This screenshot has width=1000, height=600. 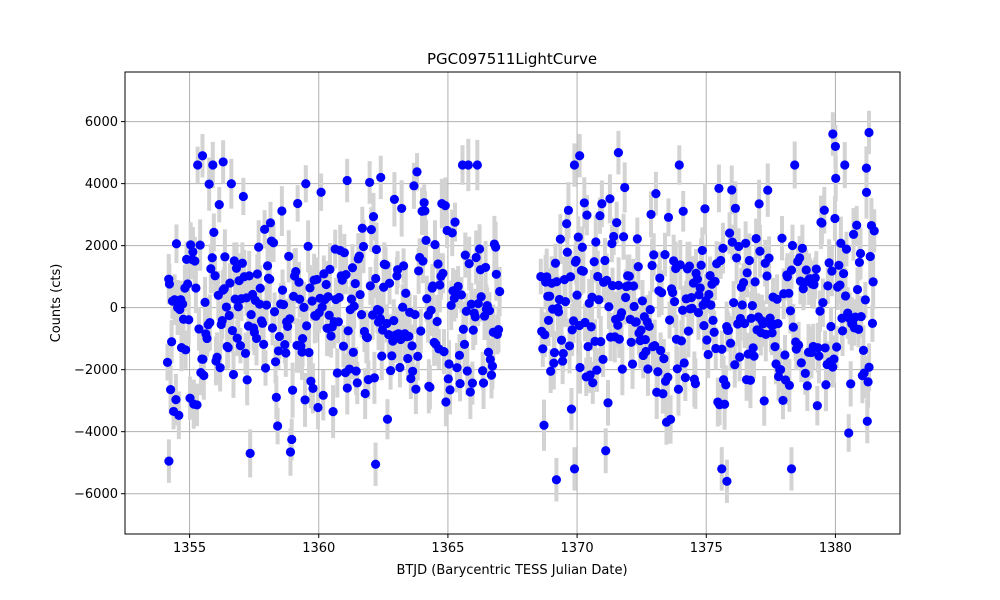 I want to click on x-axis-label: BTJD (Barycentric TESS Julian Date), so click(x=511, y=570).